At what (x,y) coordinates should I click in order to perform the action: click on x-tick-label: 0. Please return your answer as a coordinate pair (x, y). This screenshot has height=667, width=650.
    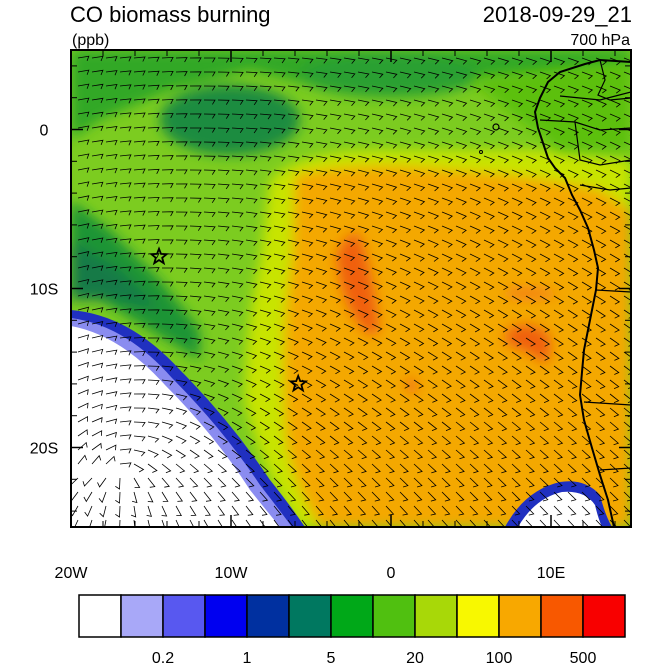
    Looking at the image, I should click on (391, 573).